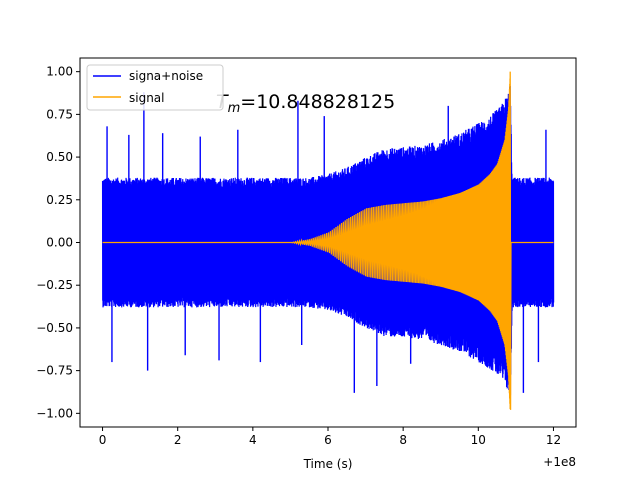 The height and width of the screenshot is (480, 640). Describe the element at coordinates (54, 413) in the screenshot. I see `y-tick-label: −1.00` at that location.